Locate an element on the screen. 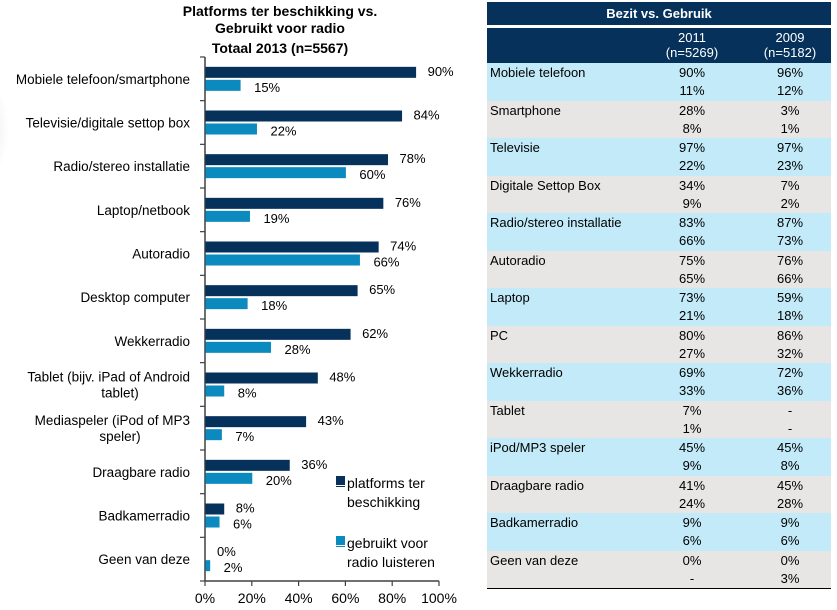 This screenshot has width=837, height=610. gebruik-2011: 1% is located at coordinates (692, 428).